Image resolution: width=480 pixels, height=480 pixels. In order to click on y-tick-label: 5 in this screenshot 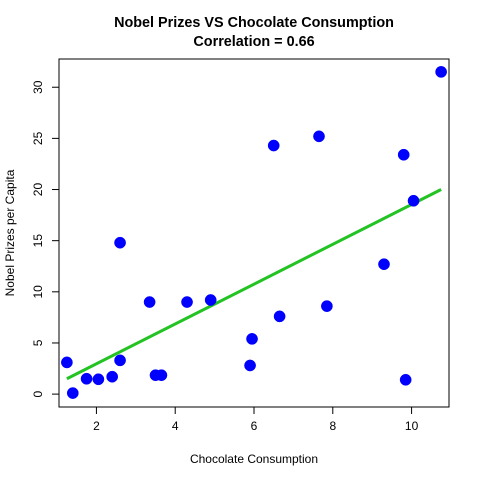, I will do `click(38, 342)`.